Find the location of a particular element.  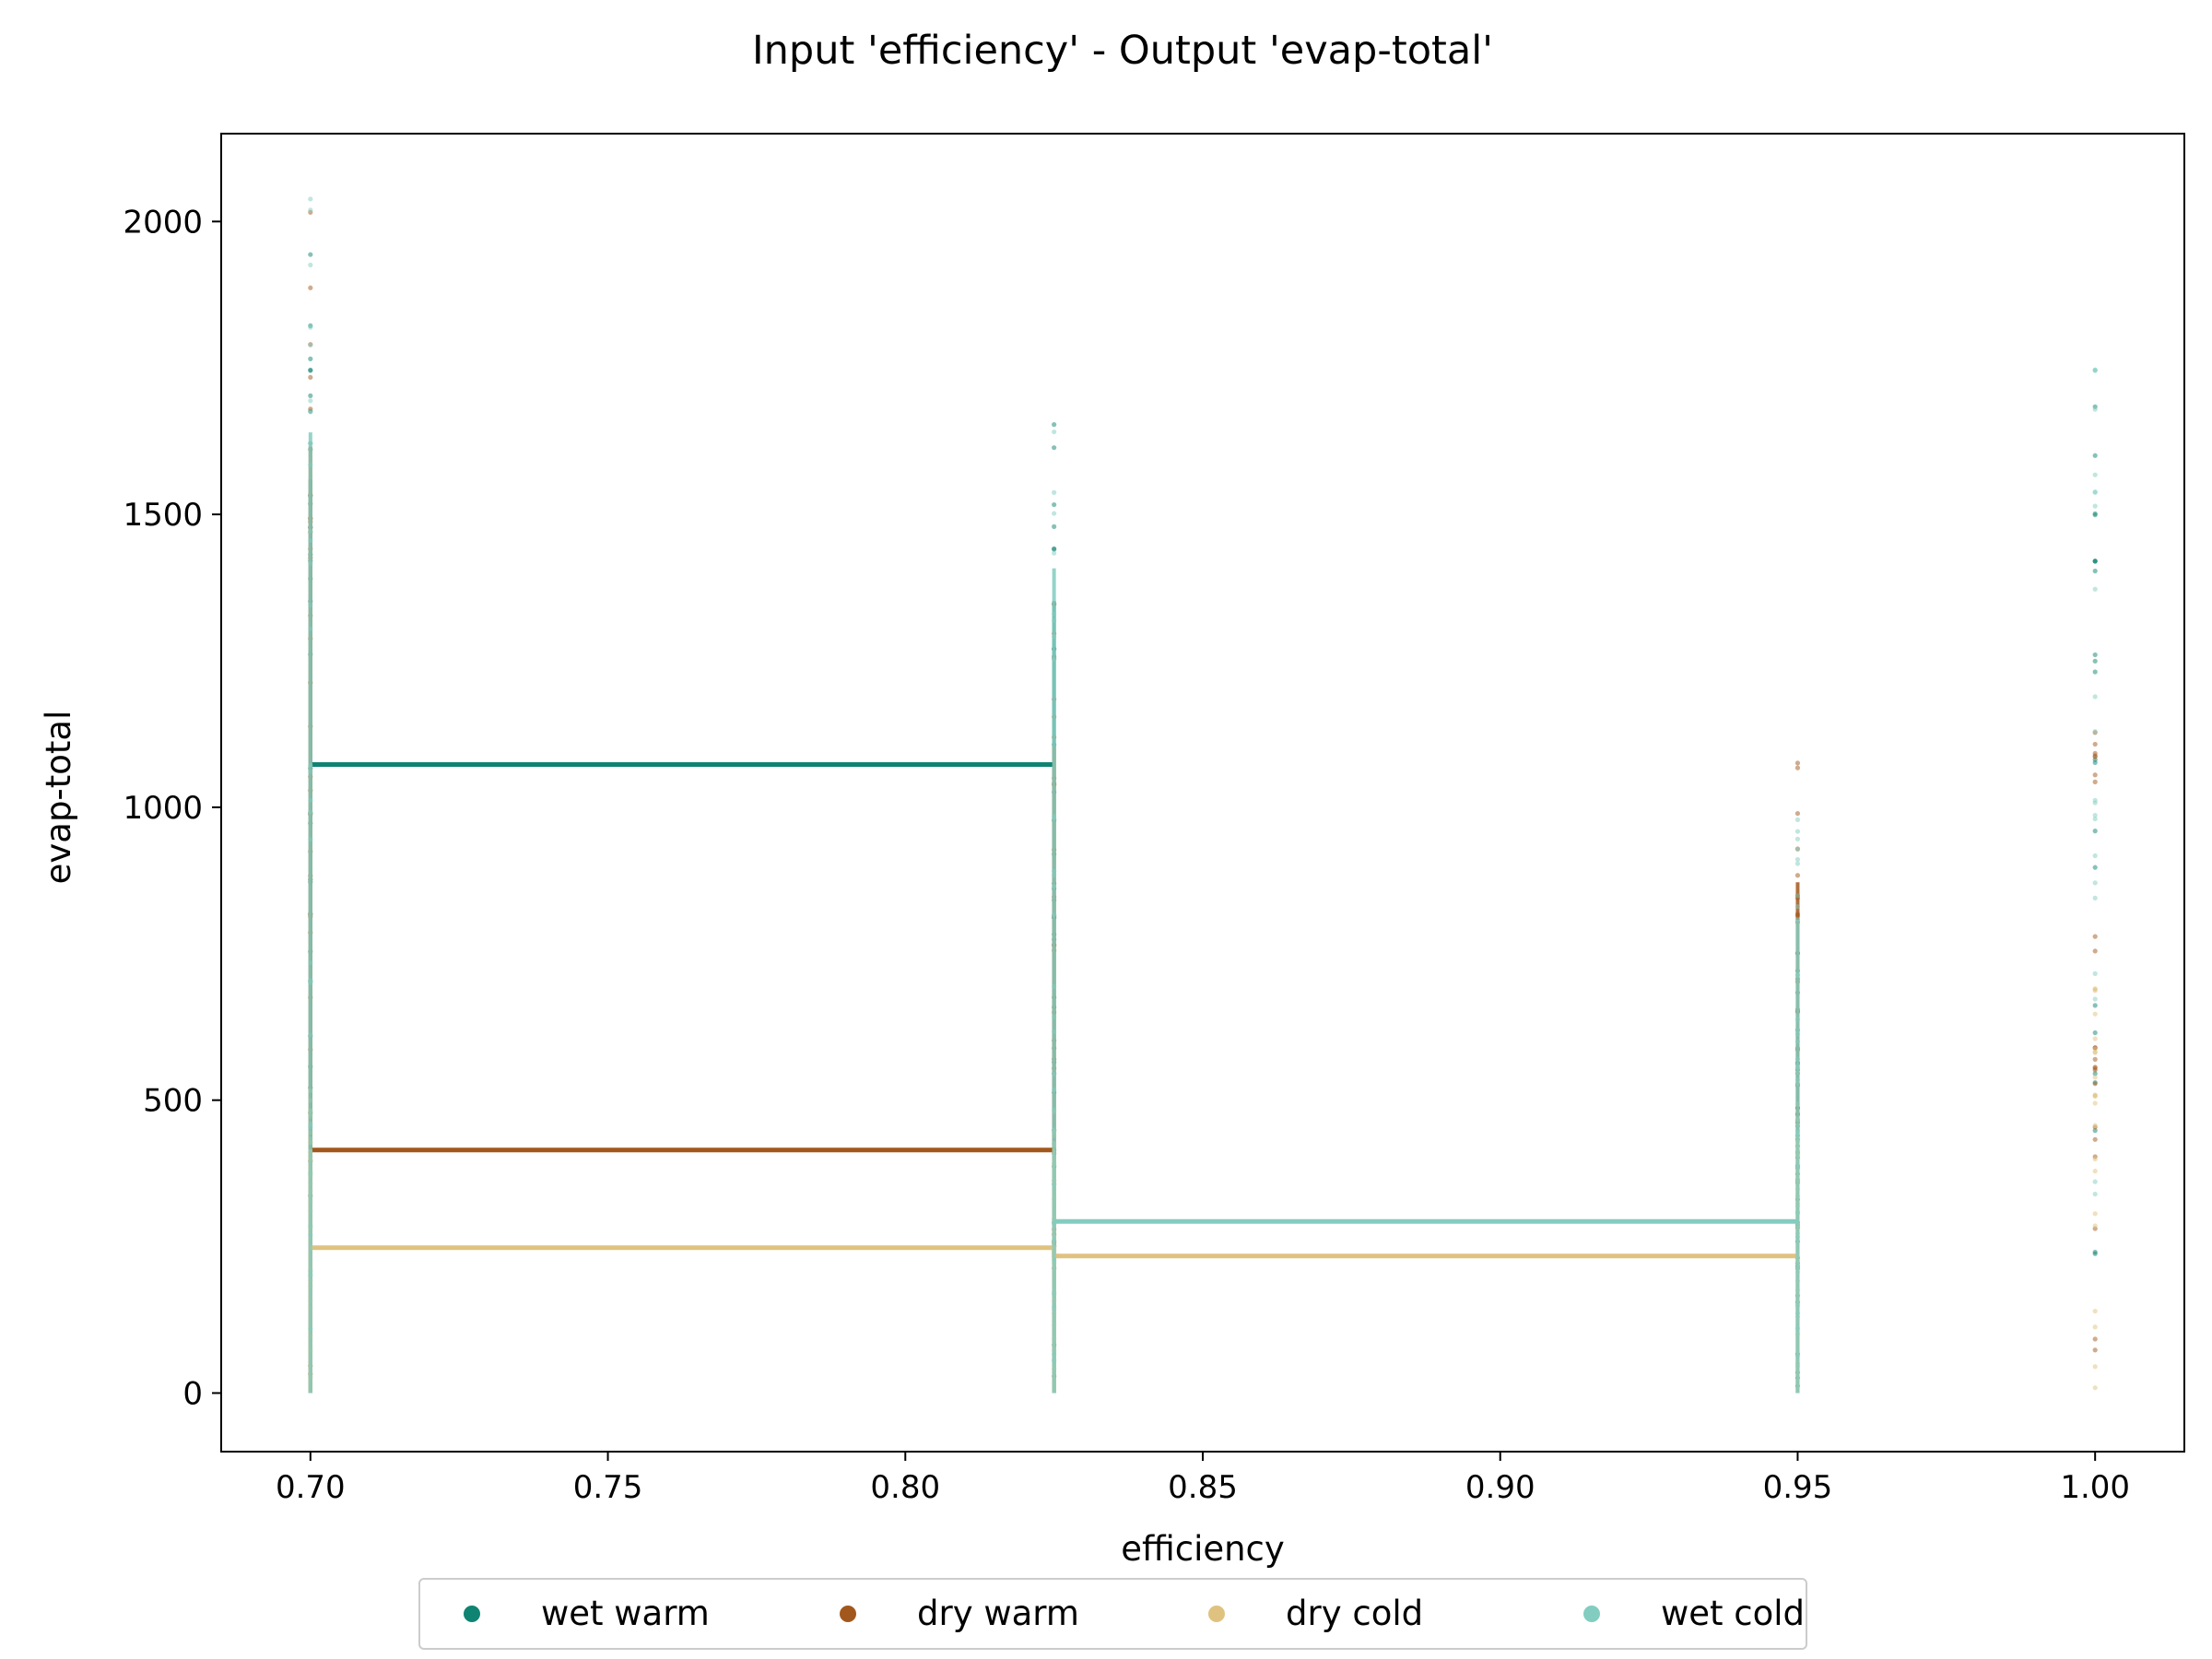

x-tick-label: 0.95 is located at coordinates (1798, 1487).